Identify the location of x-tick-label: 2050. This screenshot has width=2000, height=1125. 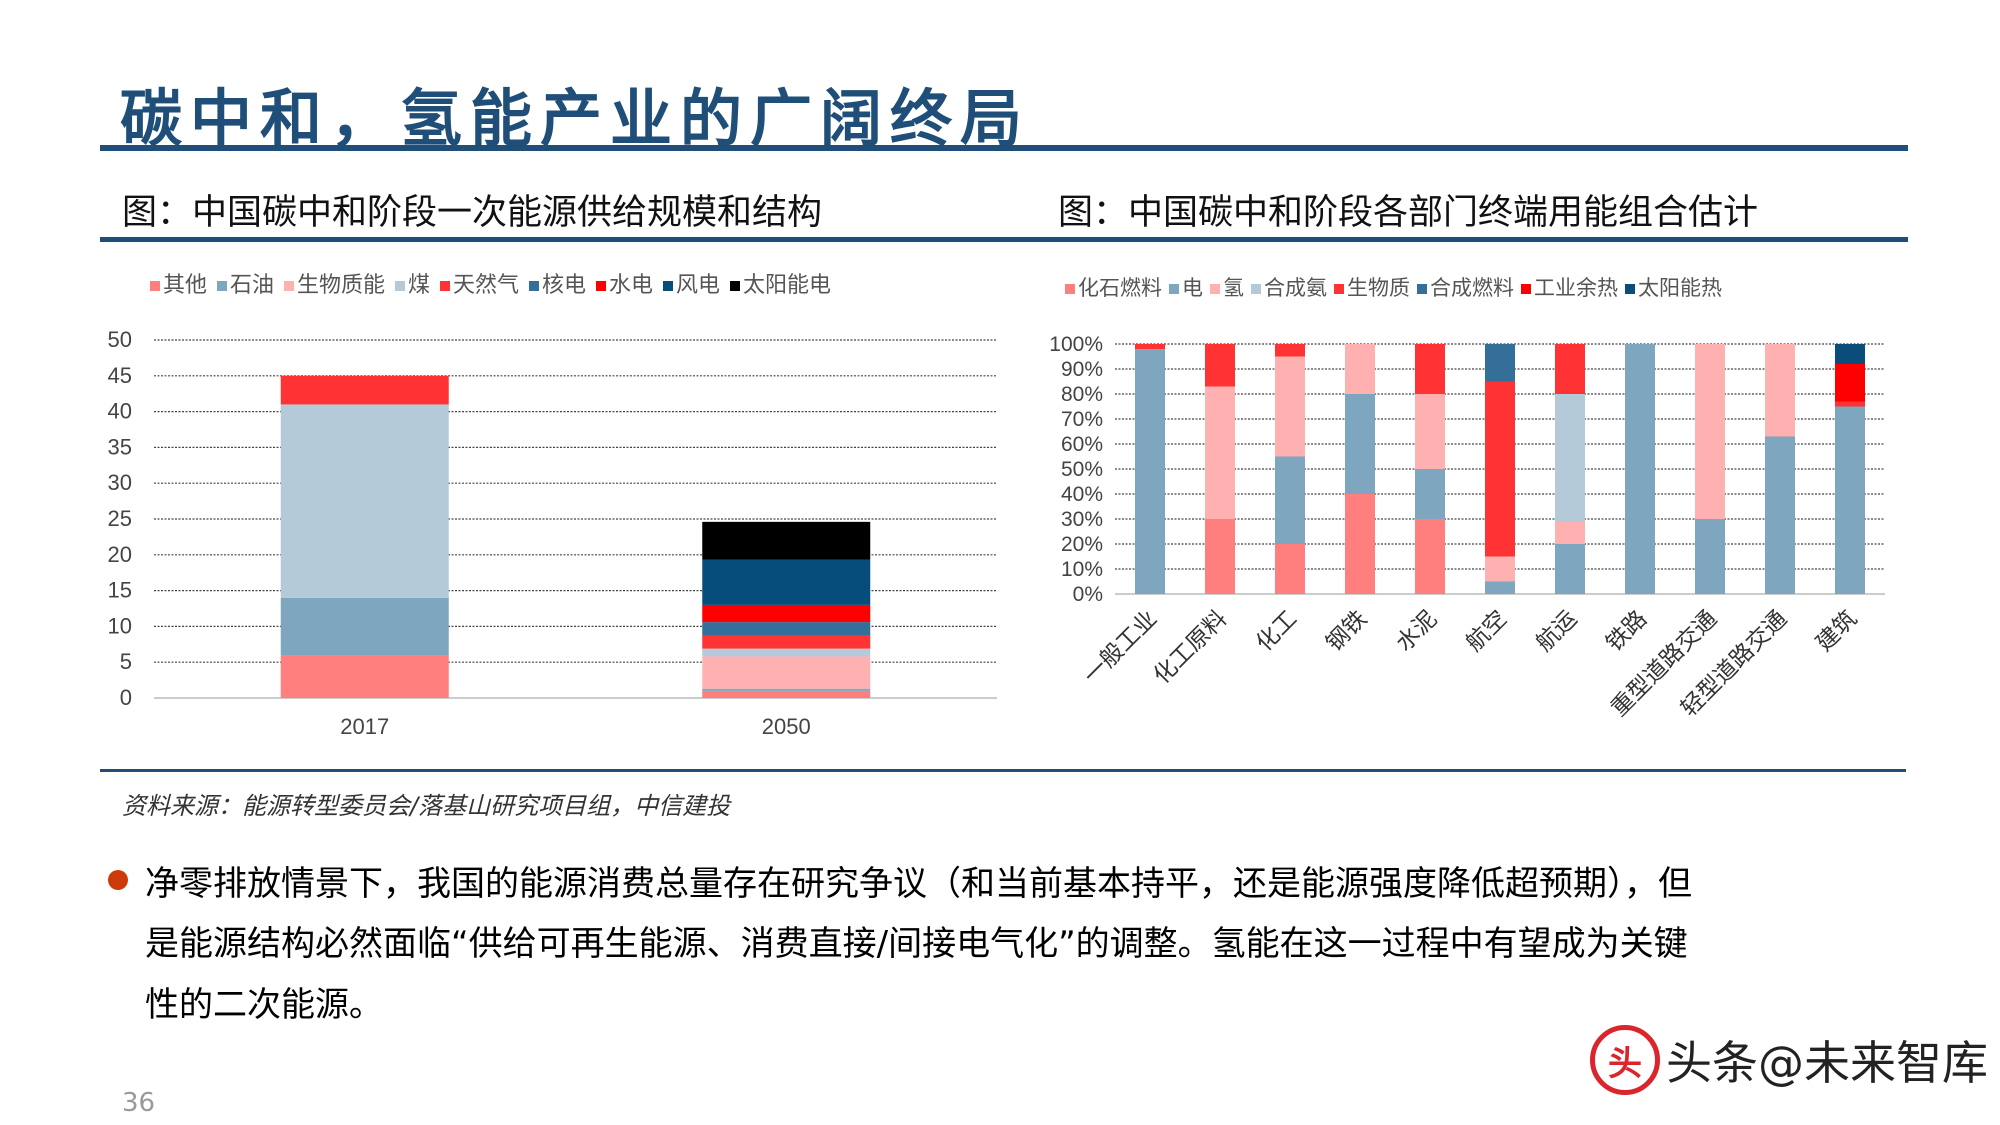
(786, 726).